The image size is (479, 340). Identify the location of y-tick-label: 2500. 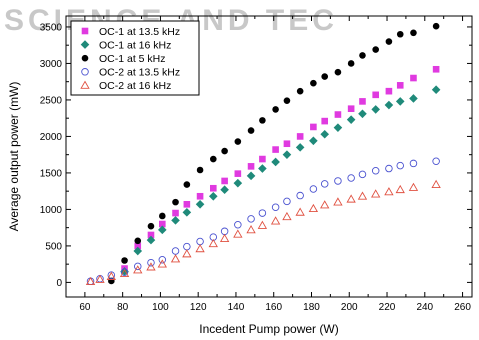
(51, 100).